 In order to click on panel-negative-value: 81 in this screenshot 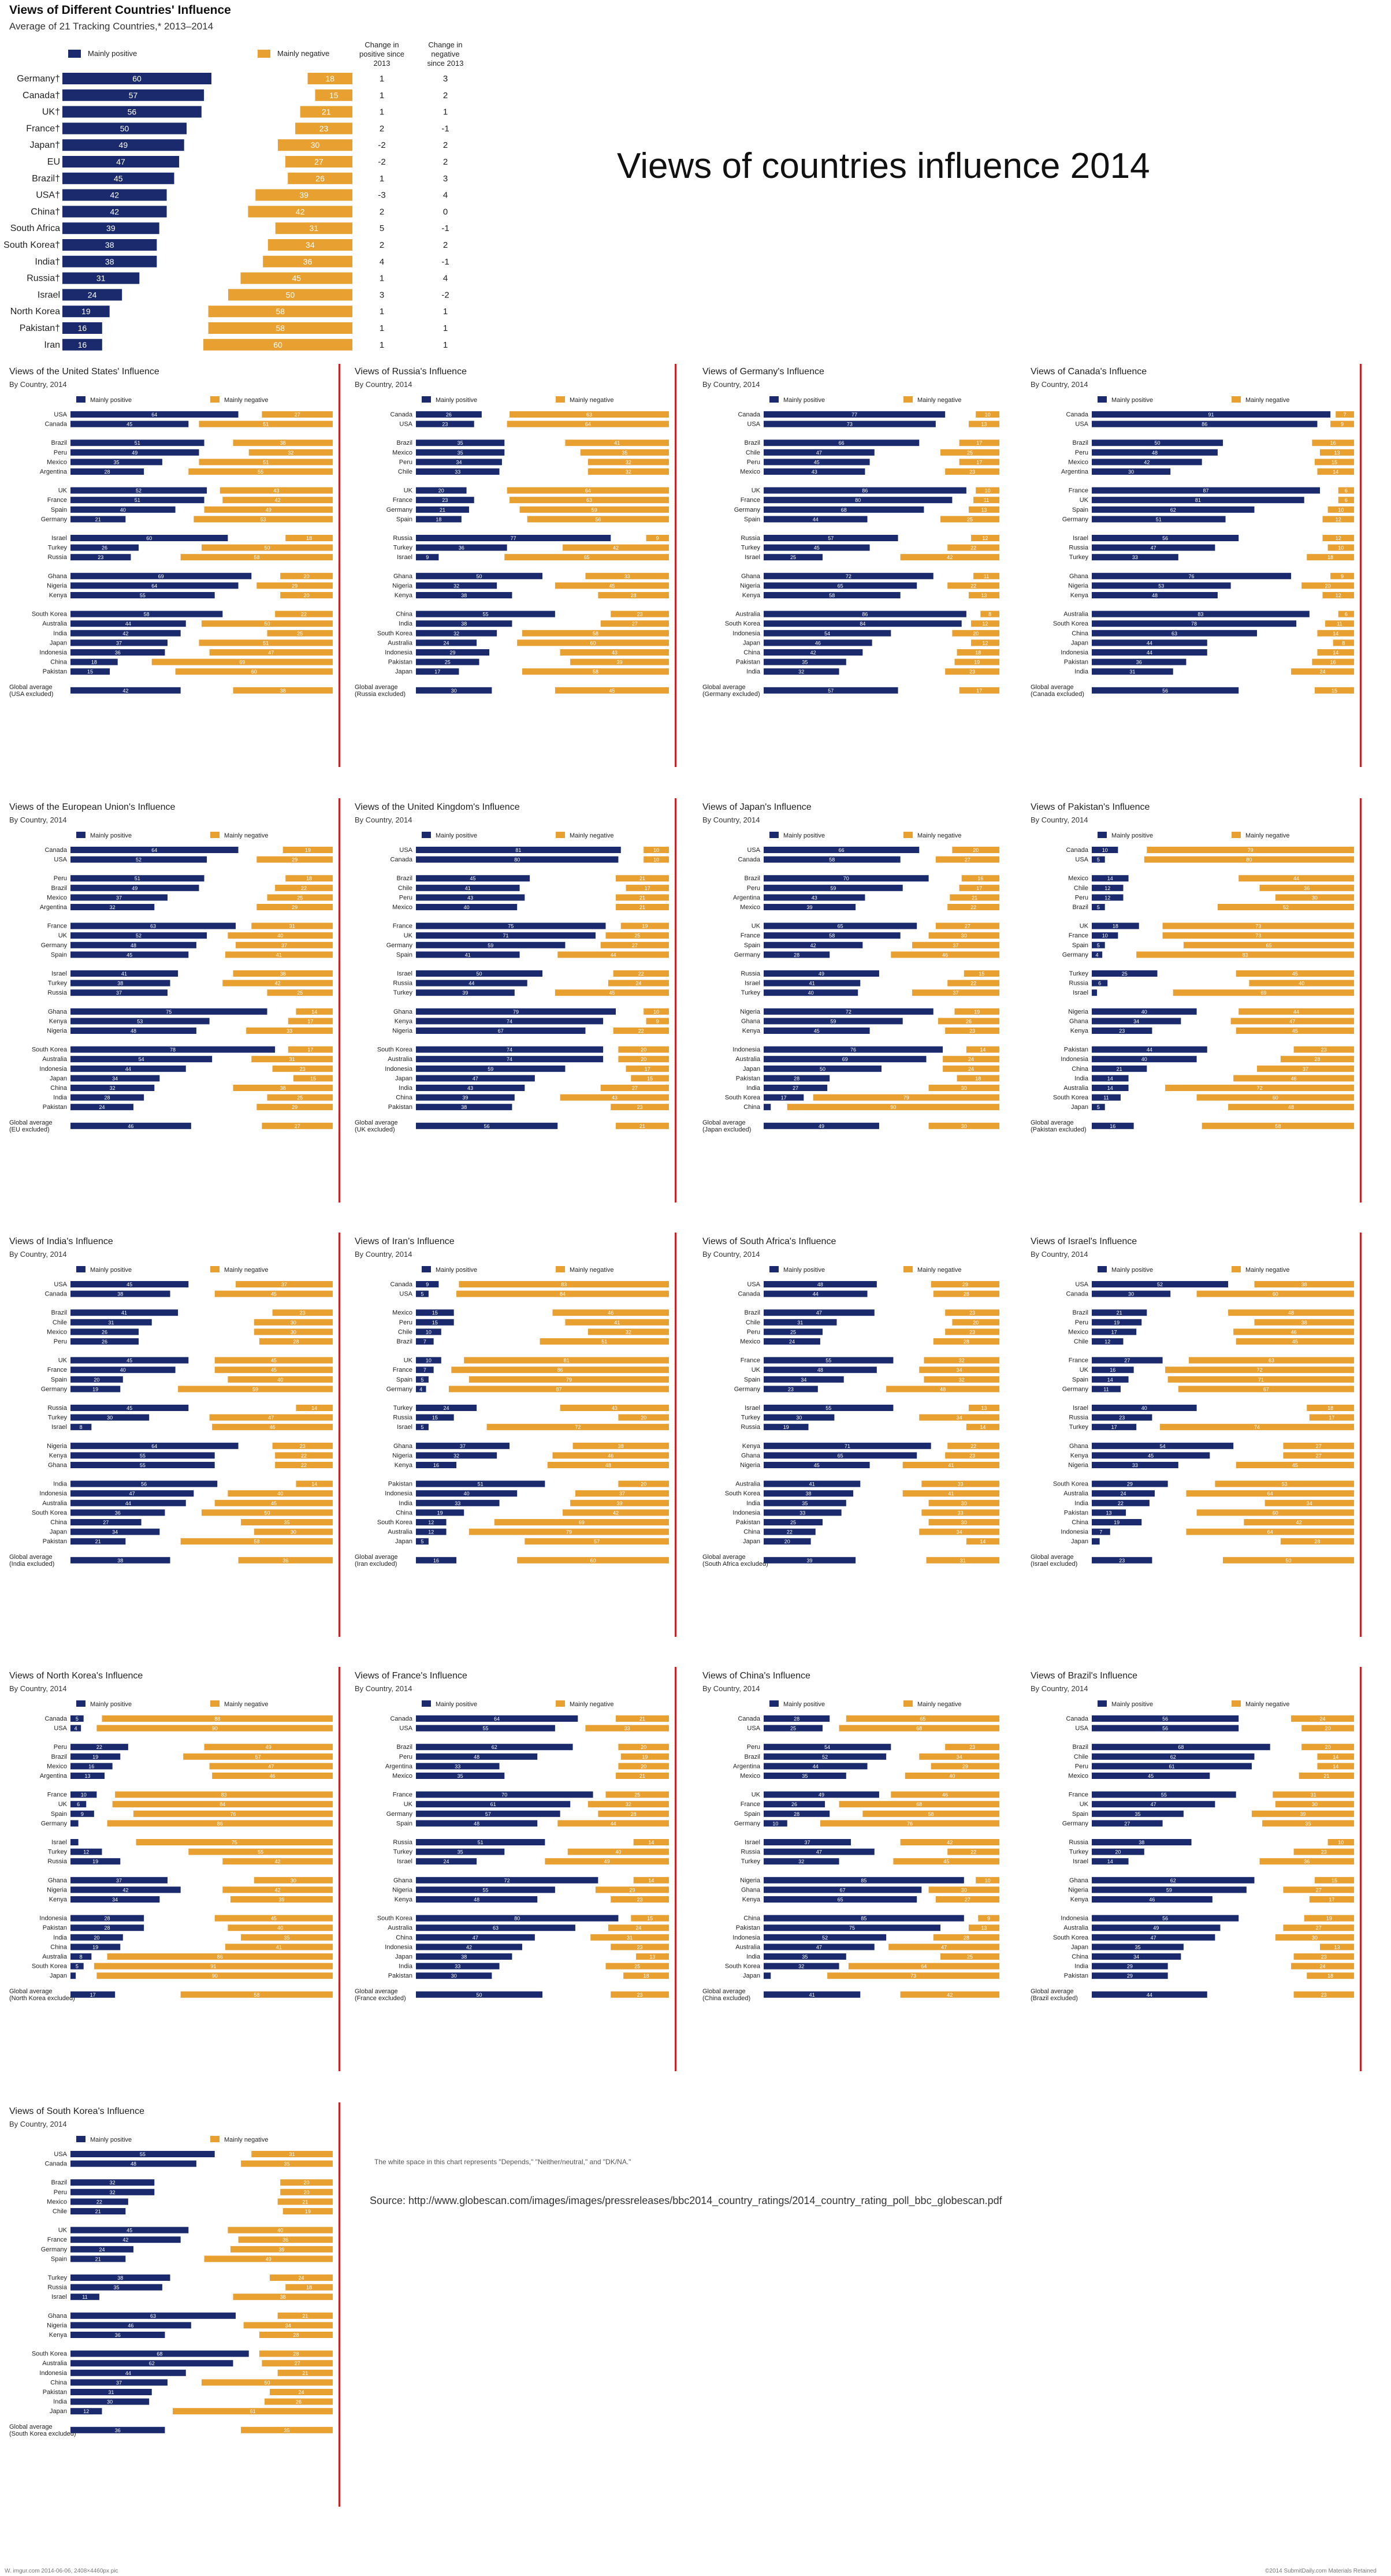, I will do `click(567, 1361)`.